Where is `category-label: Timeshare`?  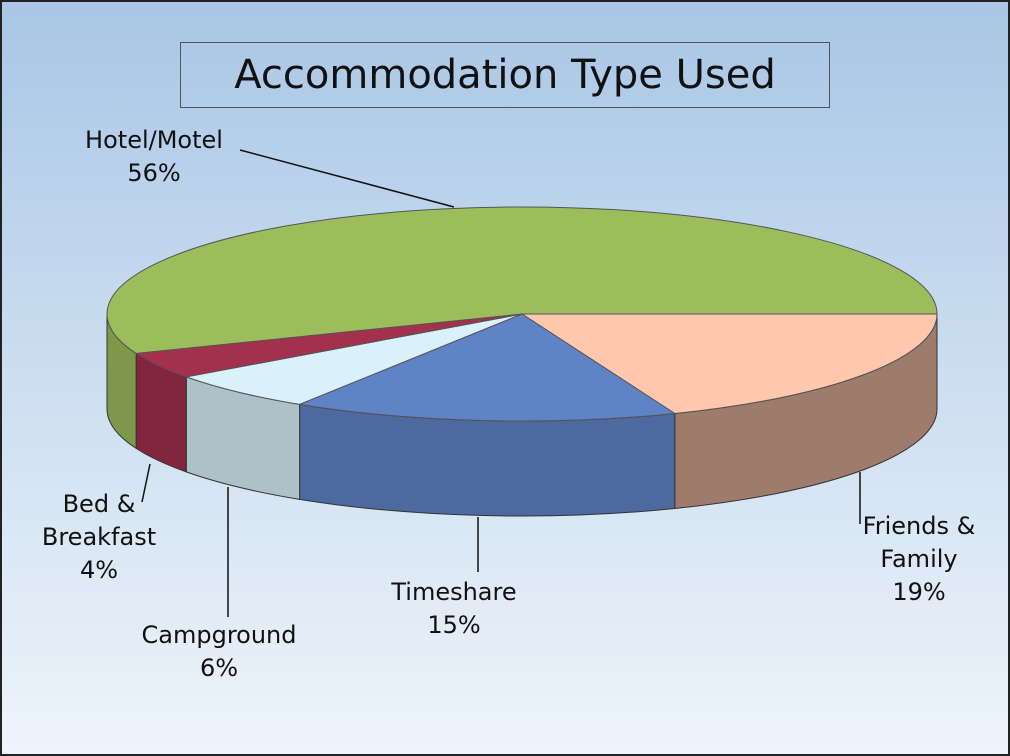
category-label: Timeshare is located at coordinates (454, 592).